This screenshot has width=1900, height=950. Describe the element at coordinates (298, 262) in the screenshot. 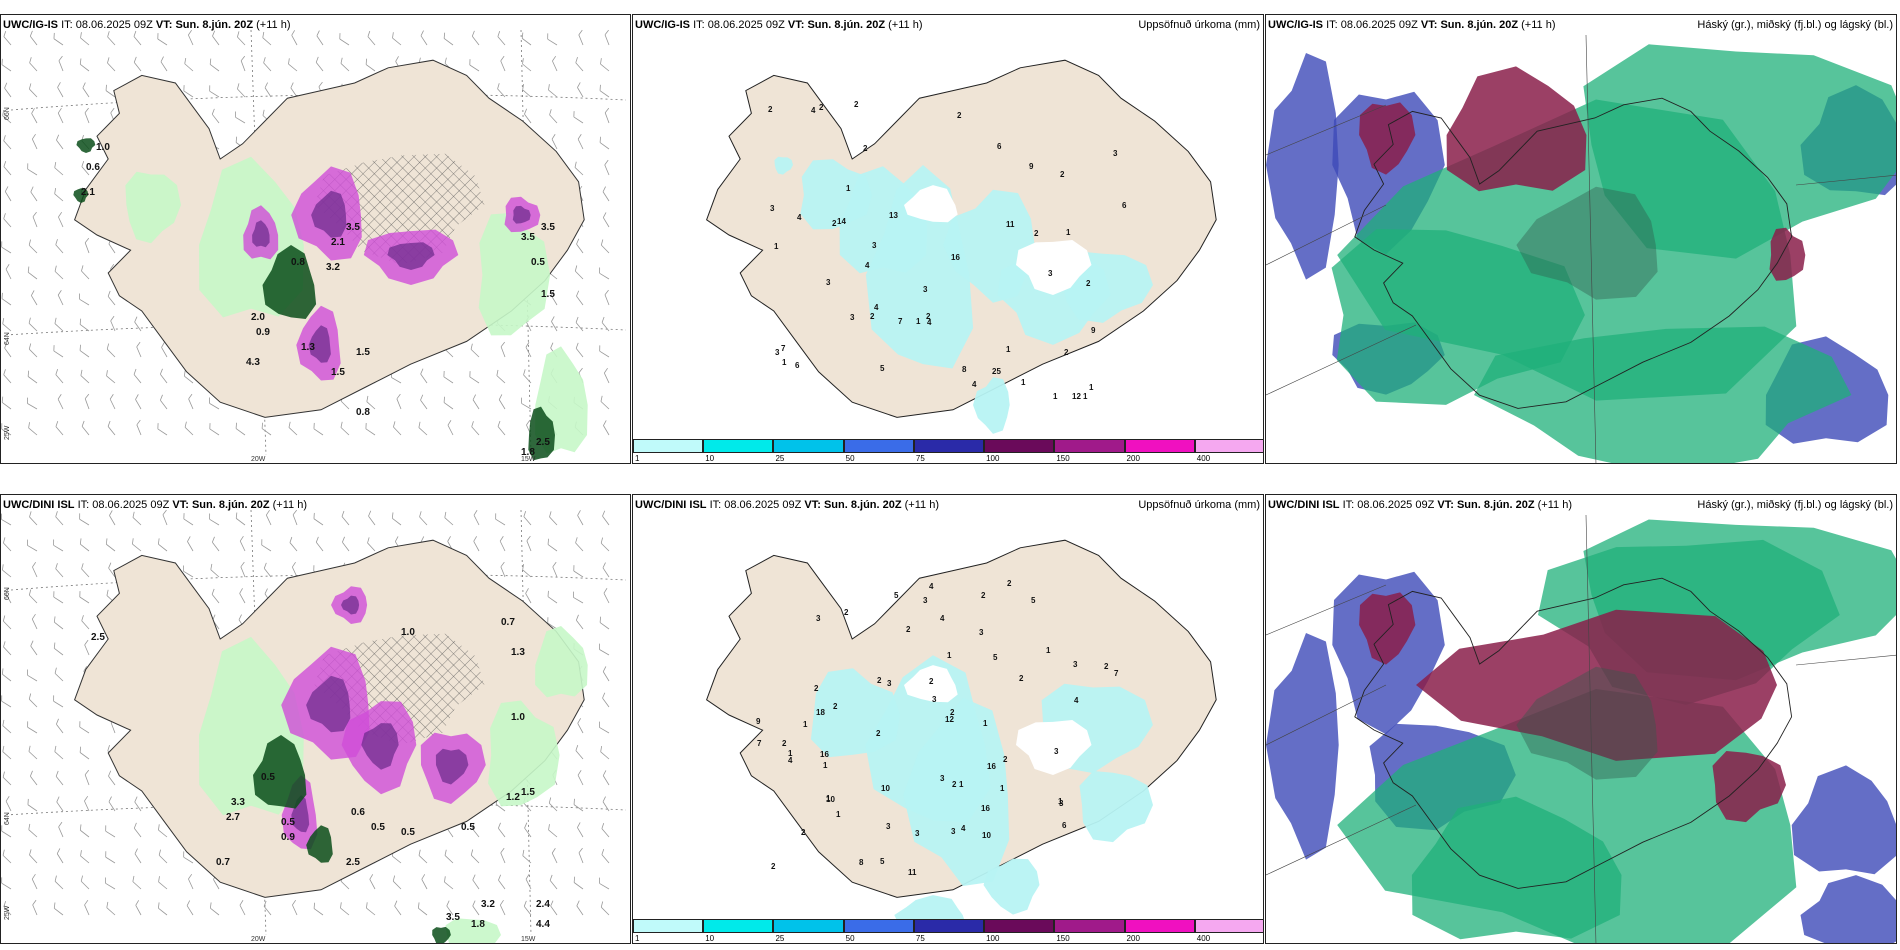

I see `precip-value-label: 0.8` at that location.